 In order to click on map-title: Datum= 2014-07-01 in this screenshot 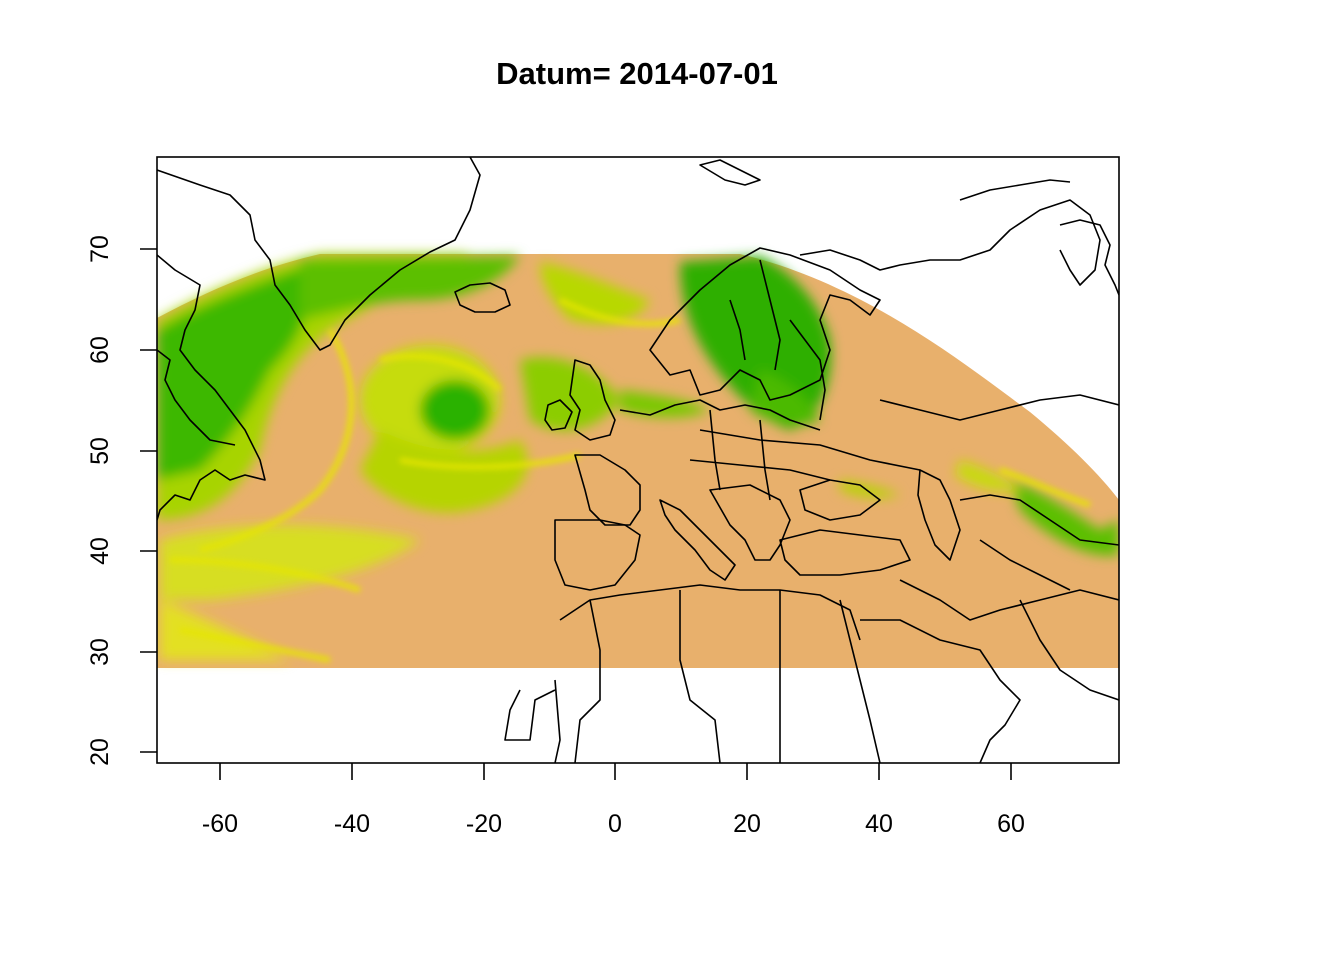, I will do `click(637, 73)`.